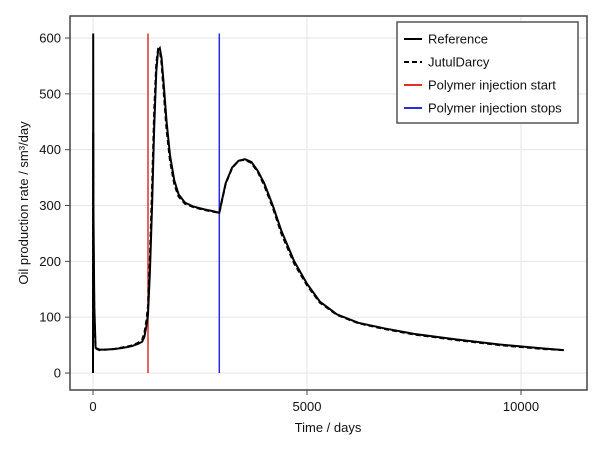 This screenshot has width=600, height=455. Describe the element at coordinates (50, 149) in the screenshot. I see `y-tick-label: 400` at that location.